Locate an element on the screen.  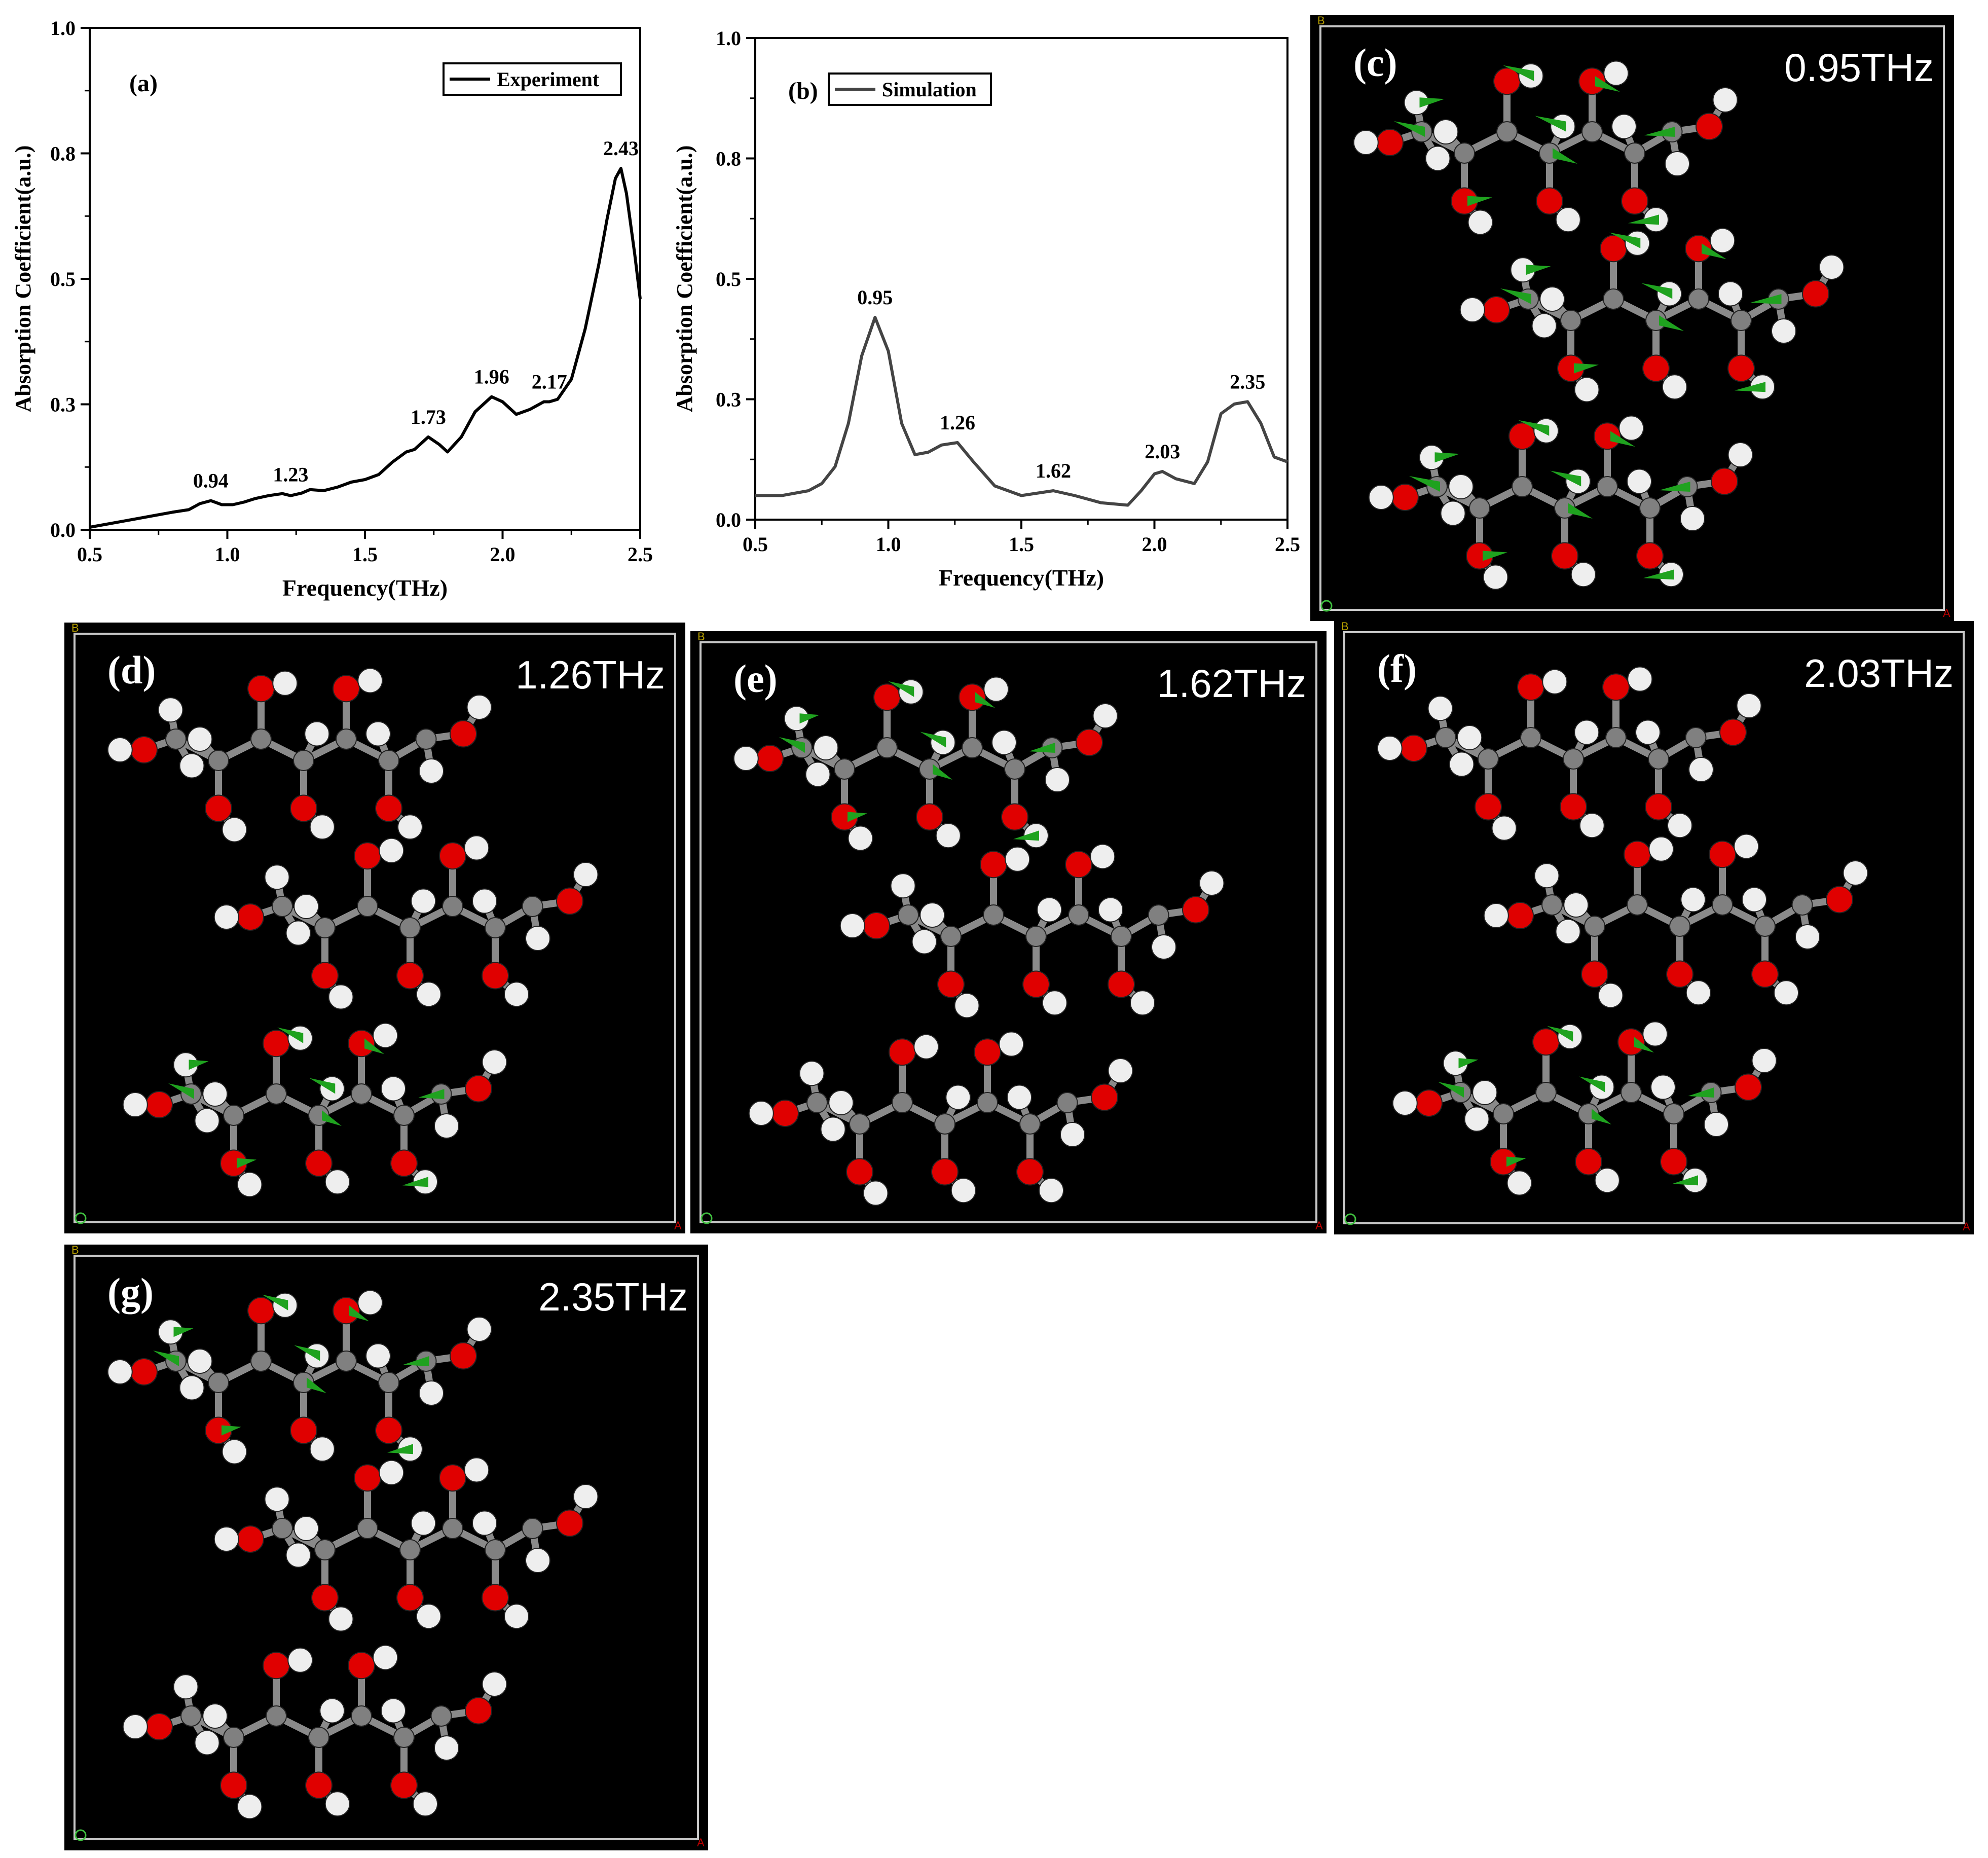
x-tick-label: 1.5 is located at coordinates (365, 554).